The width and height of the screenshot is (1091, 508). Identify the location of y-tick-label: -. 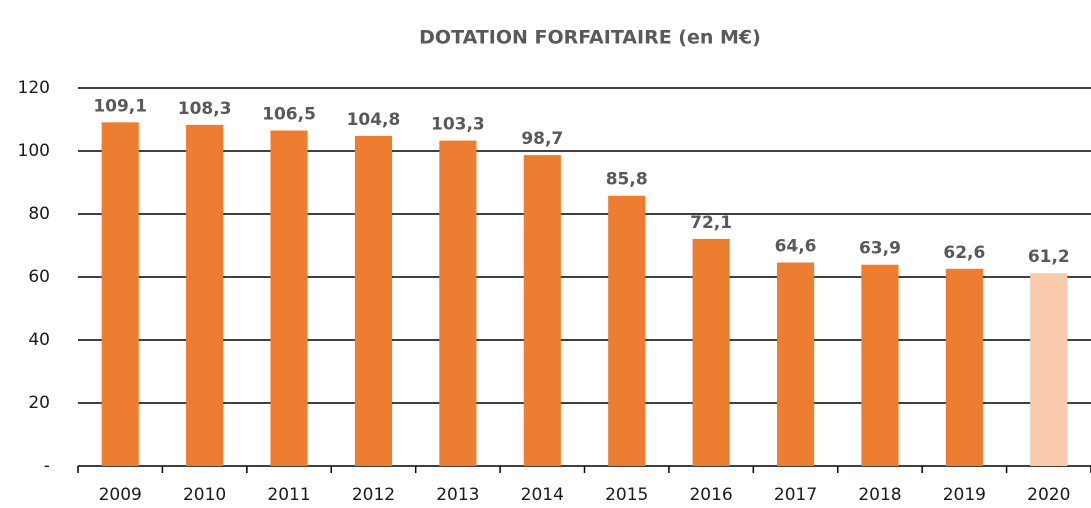
(47, 466).